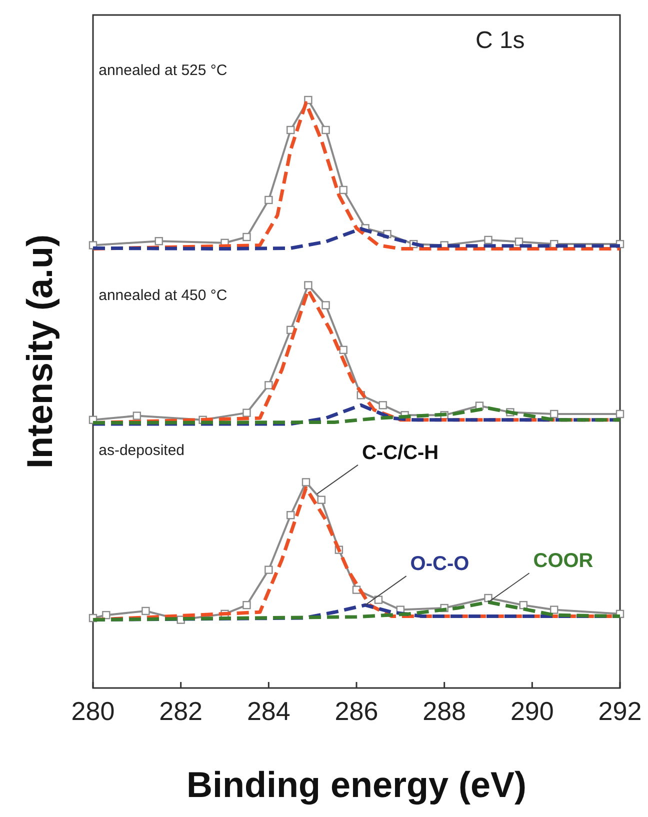  What do you see at coordinates (532, 711) in the screenshot?
I see `x-tick-label: 290` at bounding box center [532, 711].